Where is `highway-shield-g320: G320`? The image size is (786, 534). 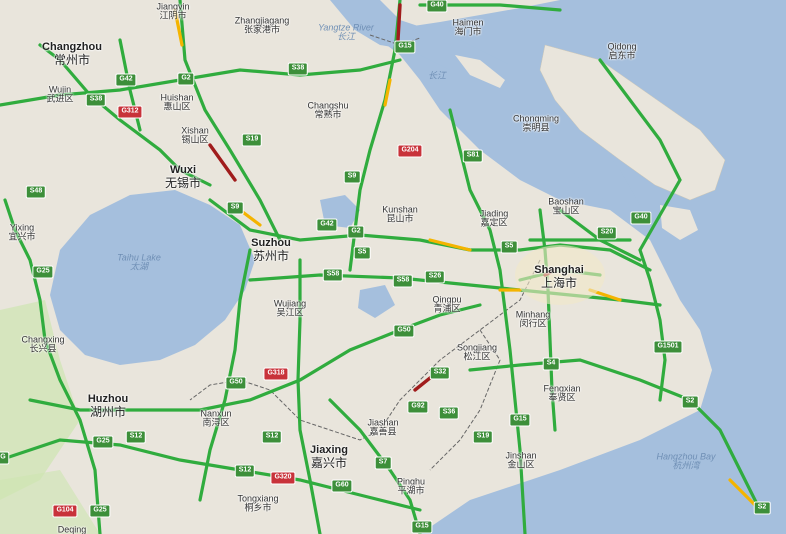
highway-shield-g320: G320 is located at coordinates (283, 478).